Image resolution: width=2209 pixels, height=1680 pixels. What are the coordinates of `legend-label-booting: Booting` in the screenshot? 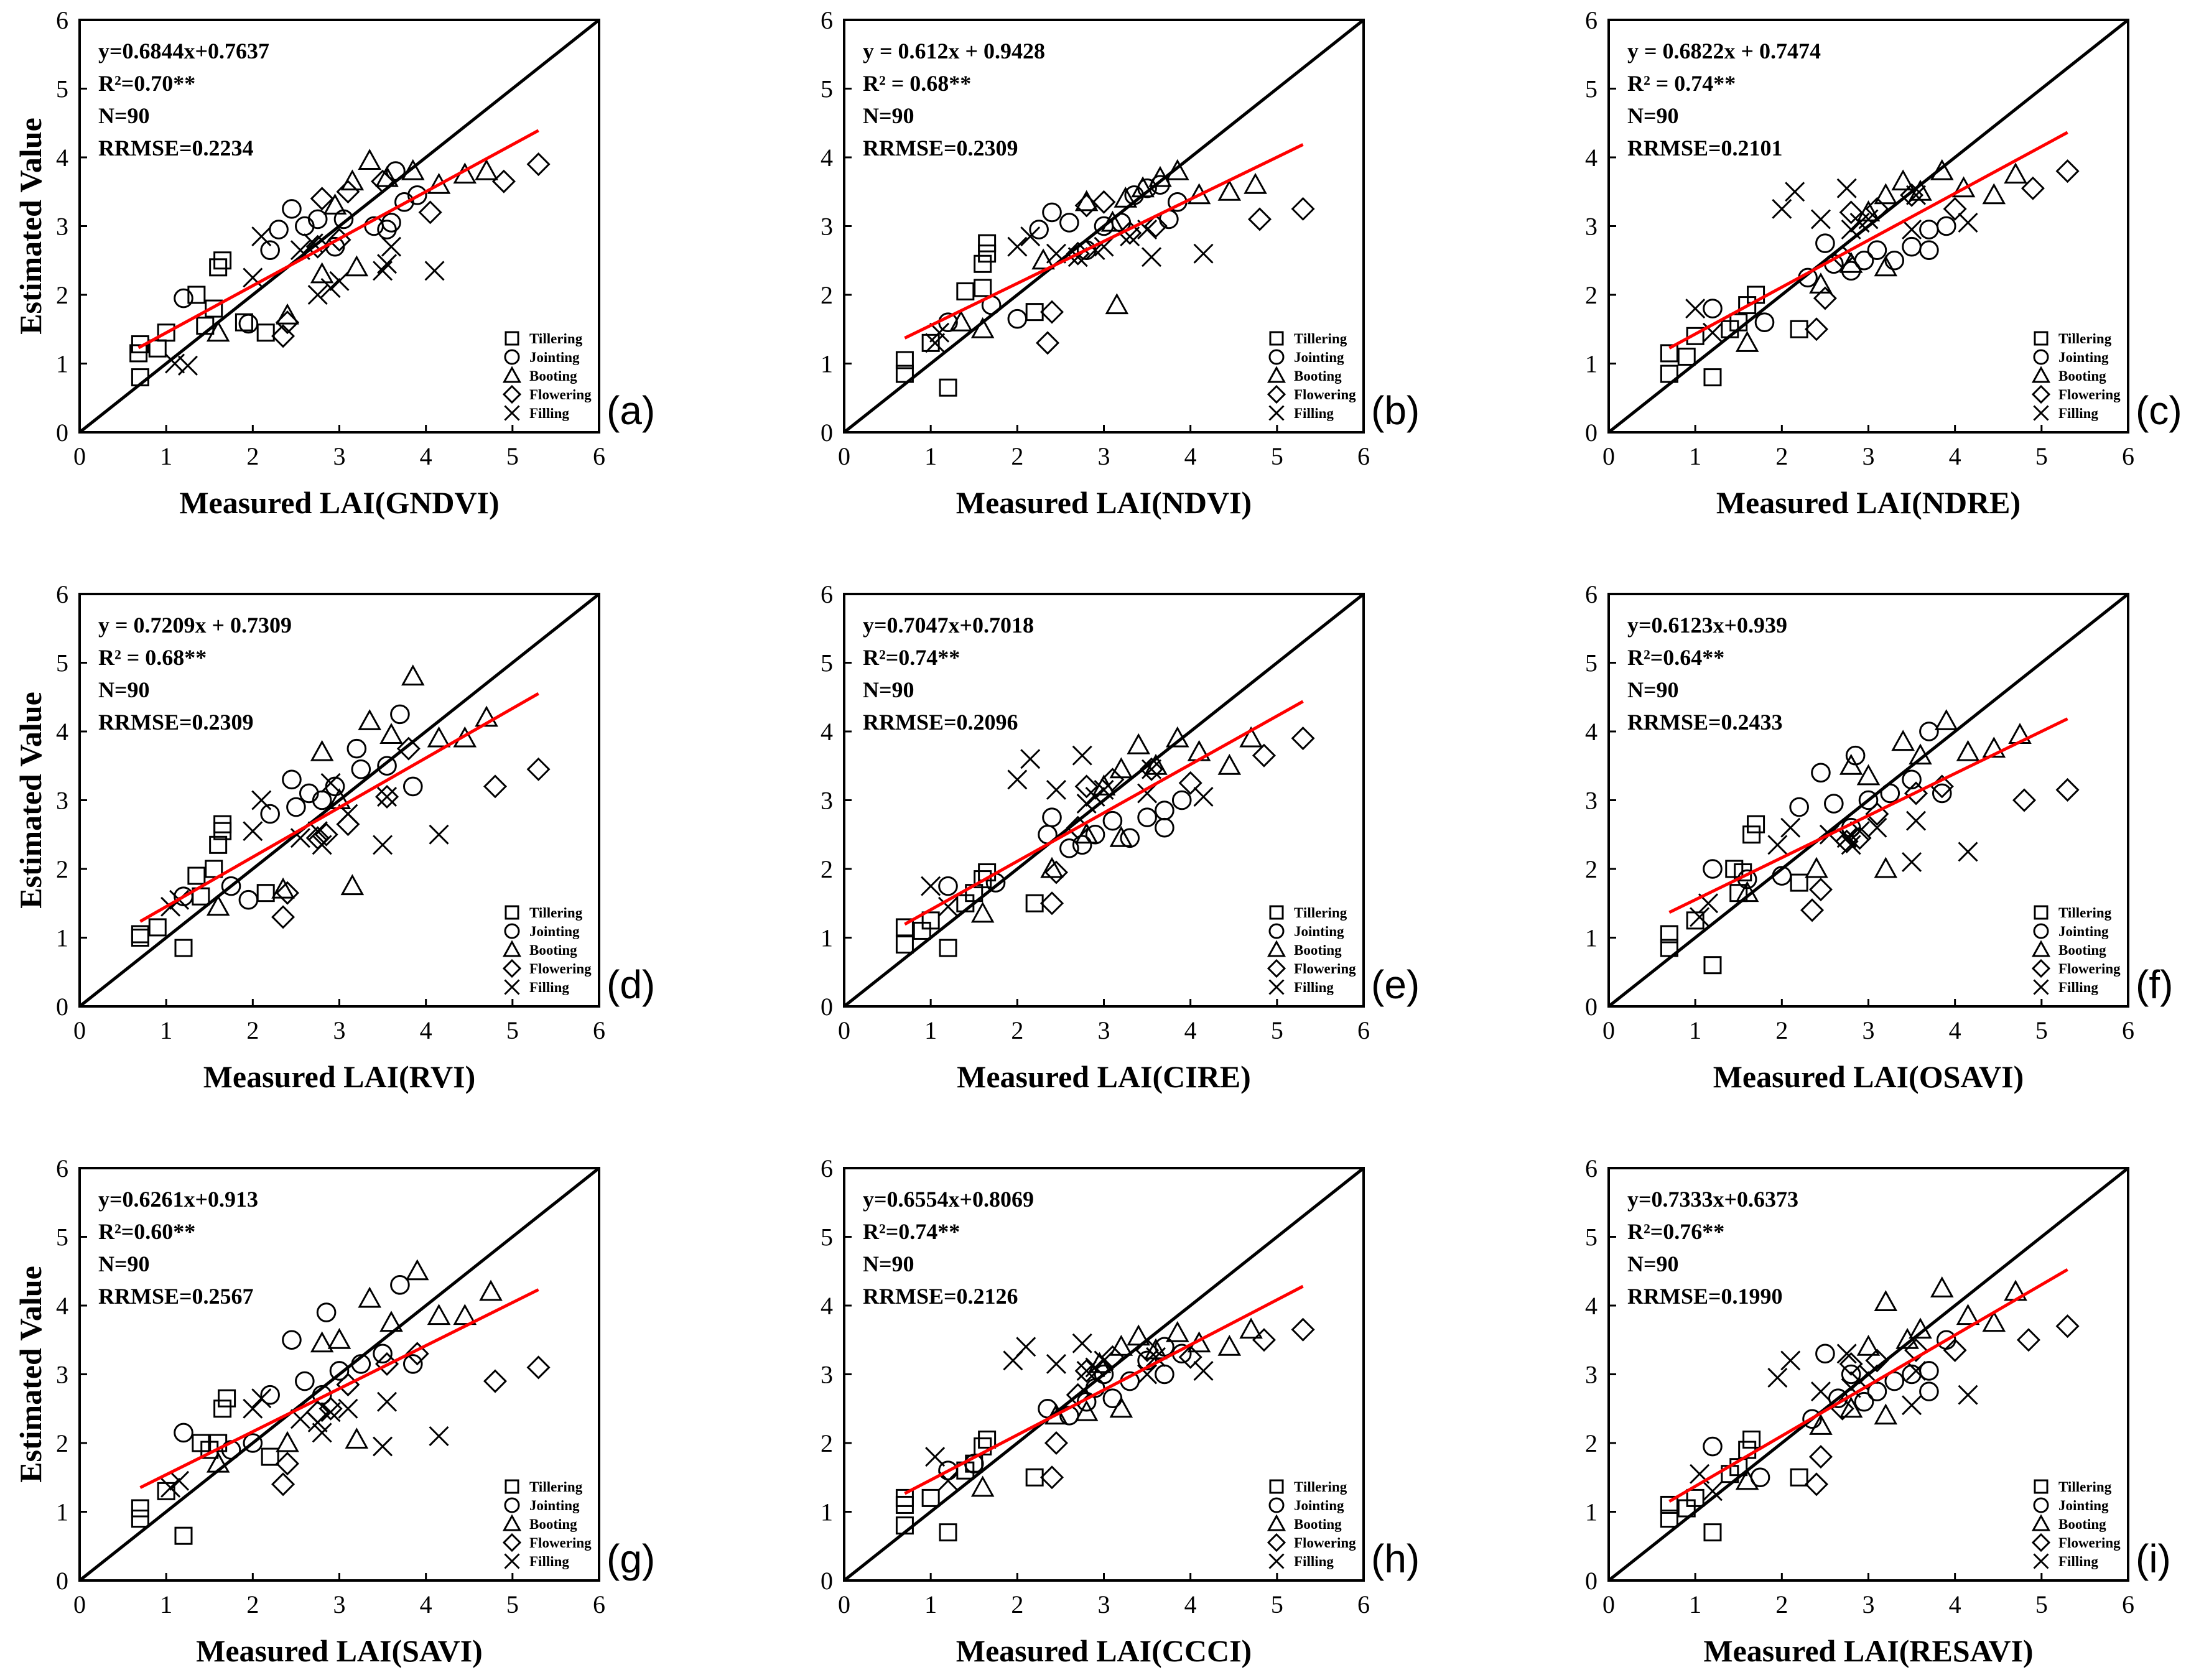 It's located at (1318, 376).